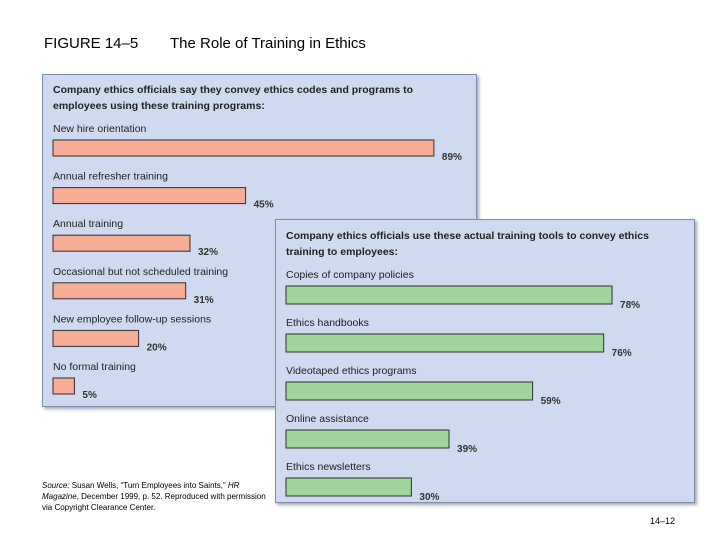  What do you see at coordinates (327, 419) in the screenshot?
I see `tools-category-label: Online assistance` at bounding box center [327, 419].